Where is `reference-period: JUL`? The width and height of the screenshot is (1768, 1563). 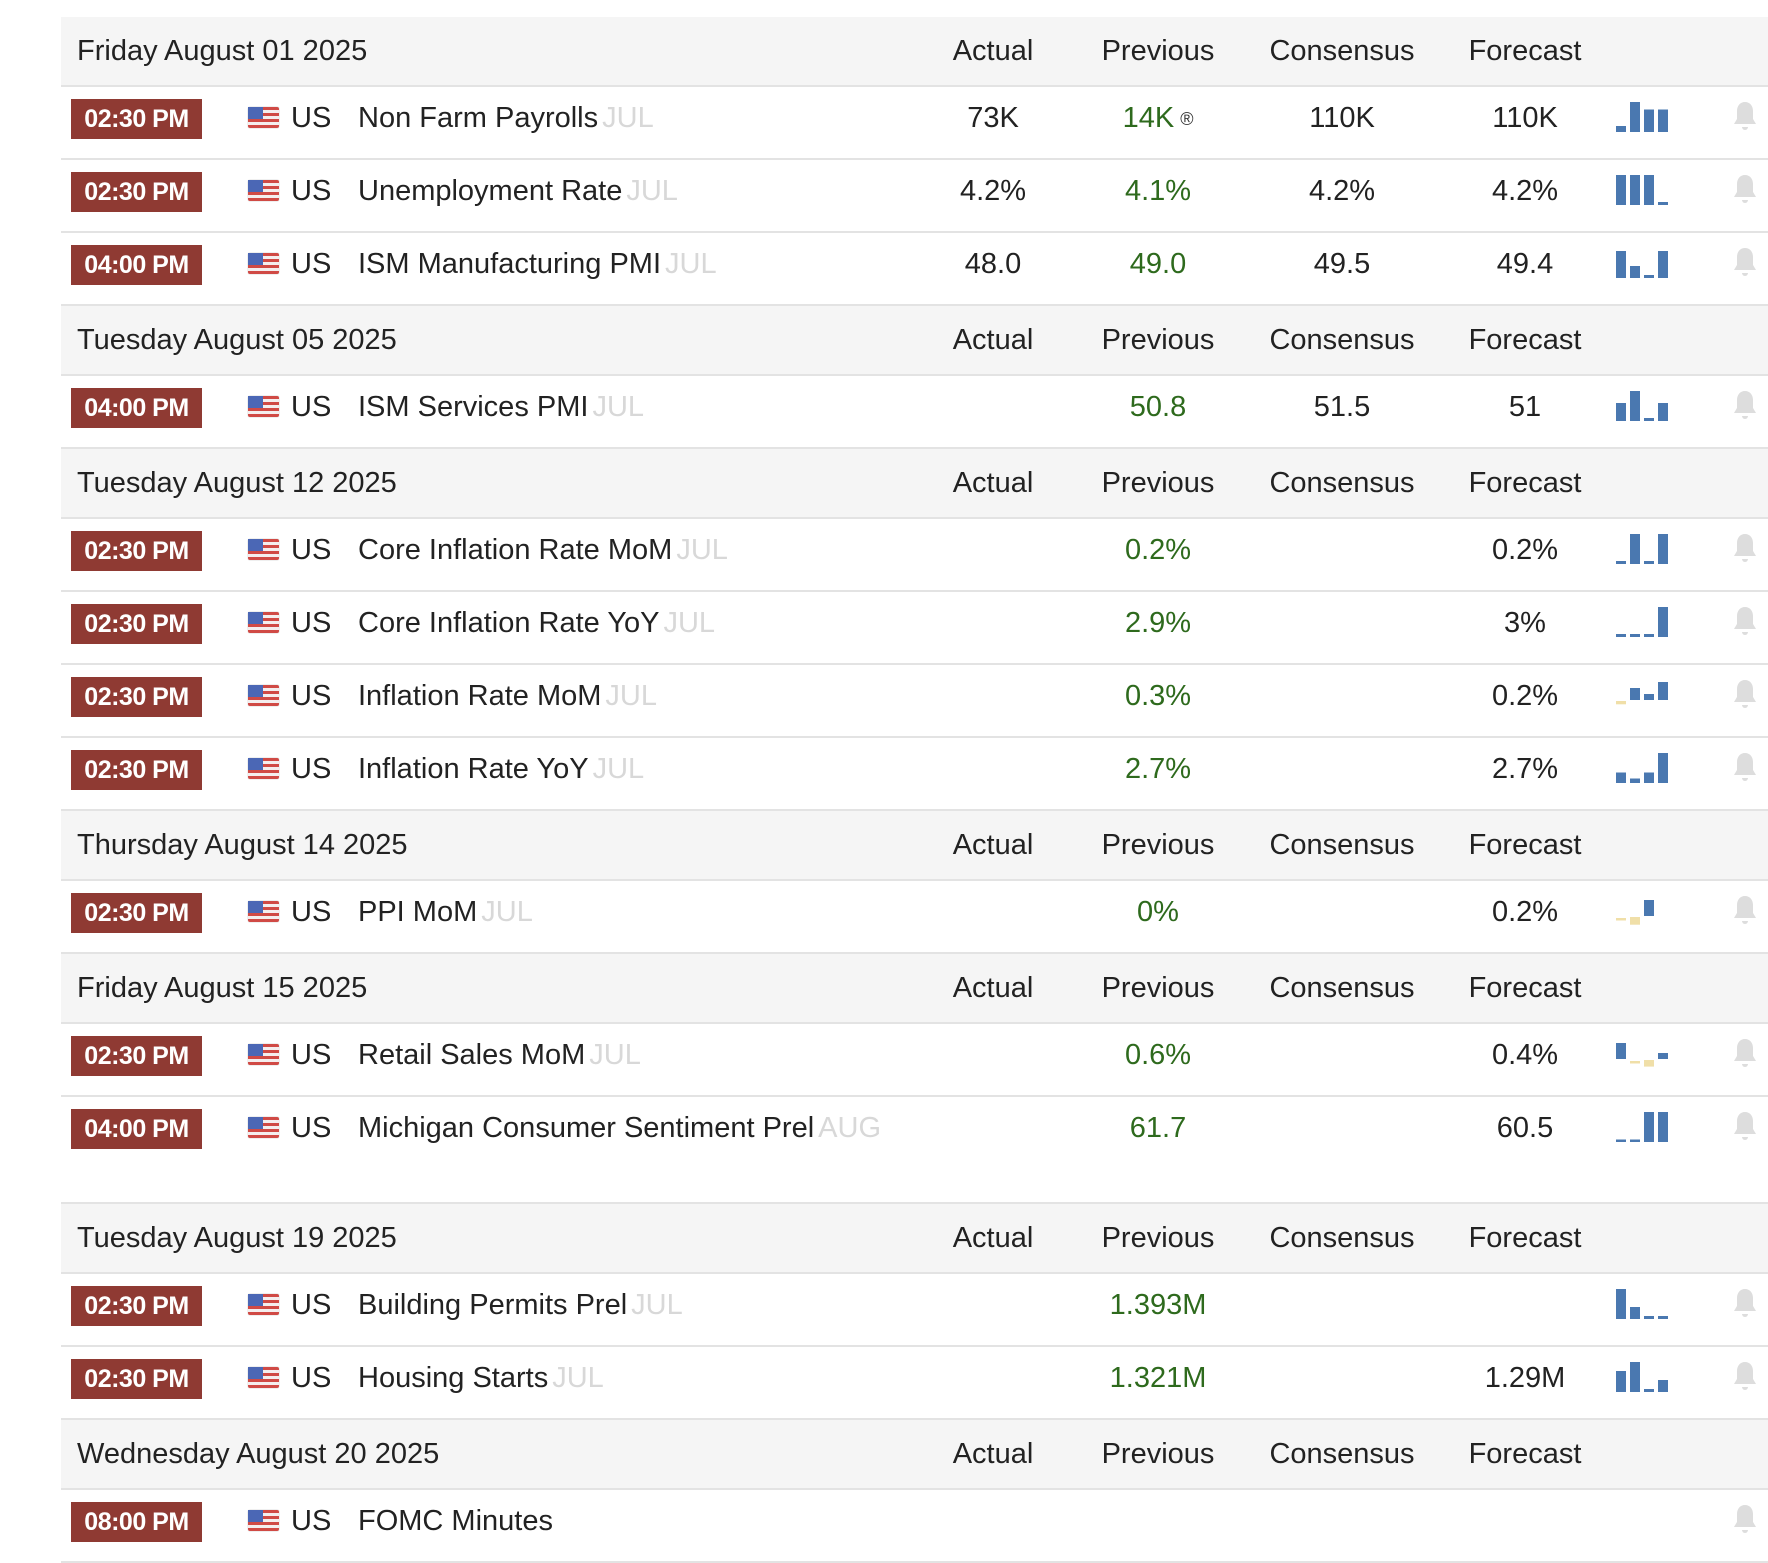 reference-period: JUL is located at coordinates (618, 407).